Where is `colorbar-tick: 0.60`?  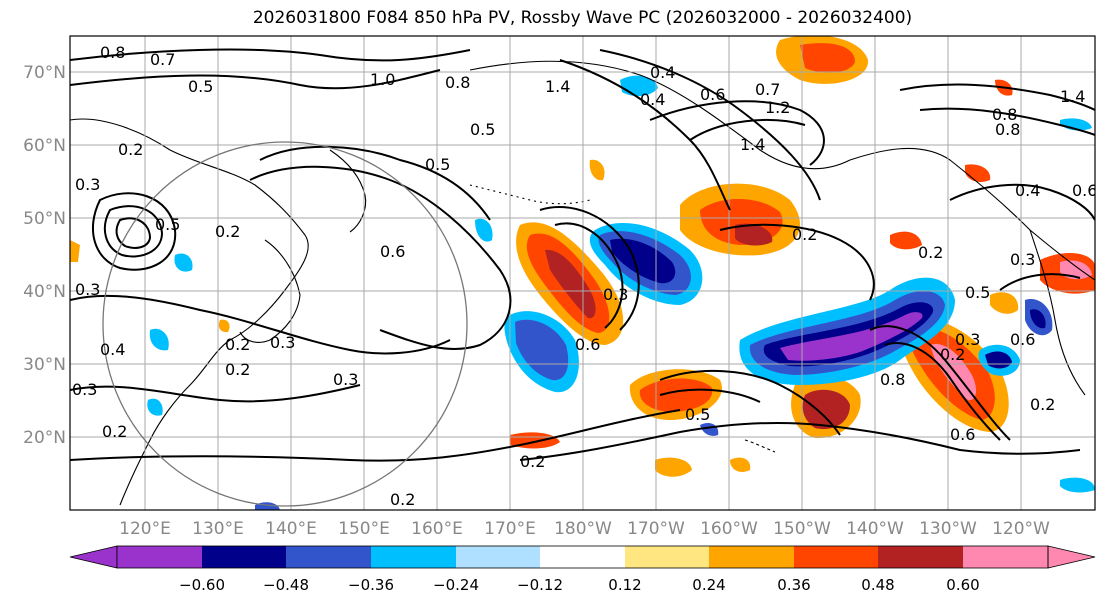 colorbar-tick: 0.60 is located at coordinates (962, 585).